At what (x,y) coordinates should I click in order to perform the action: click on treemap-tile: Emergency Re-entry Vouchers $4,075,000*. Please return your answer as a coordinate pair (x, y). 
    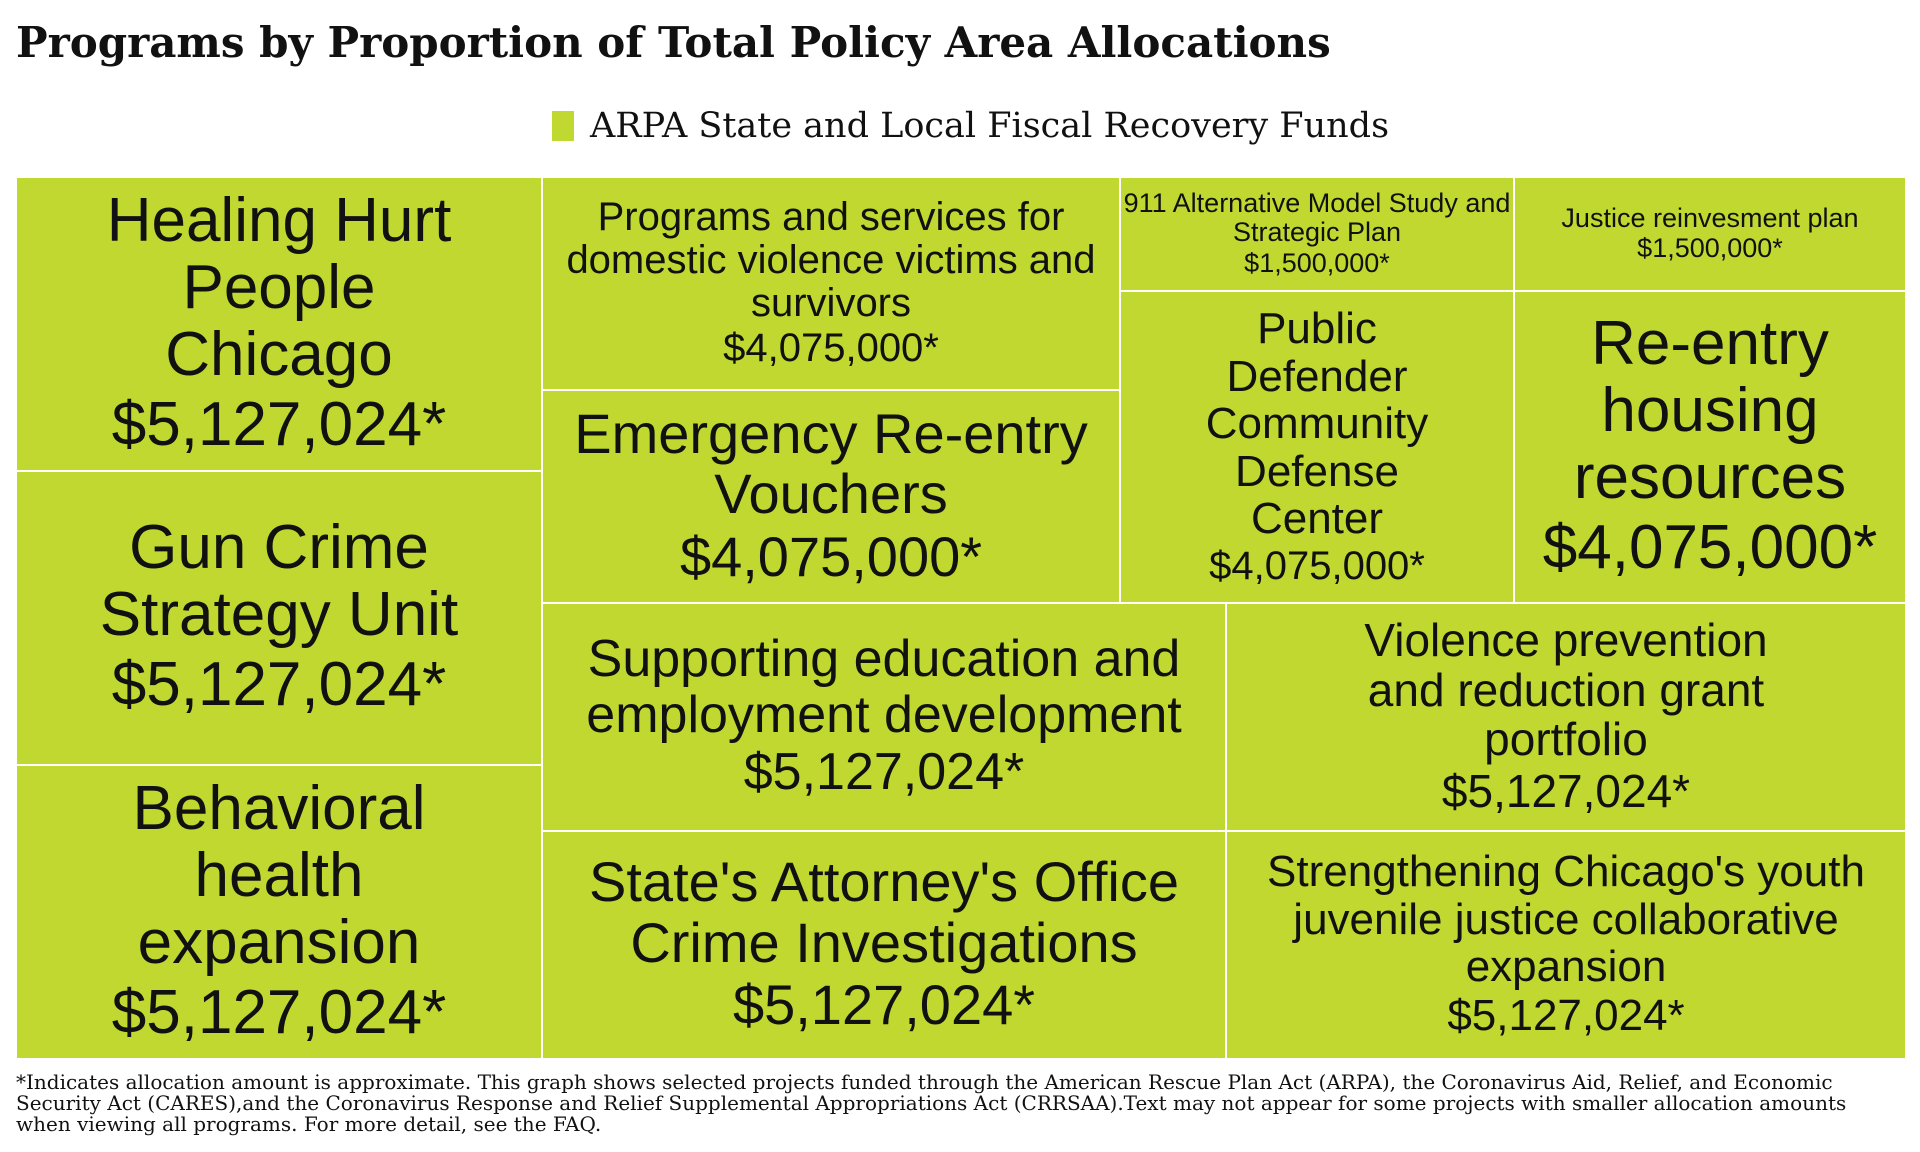
    Looking at the image, I should click on (831, 496).